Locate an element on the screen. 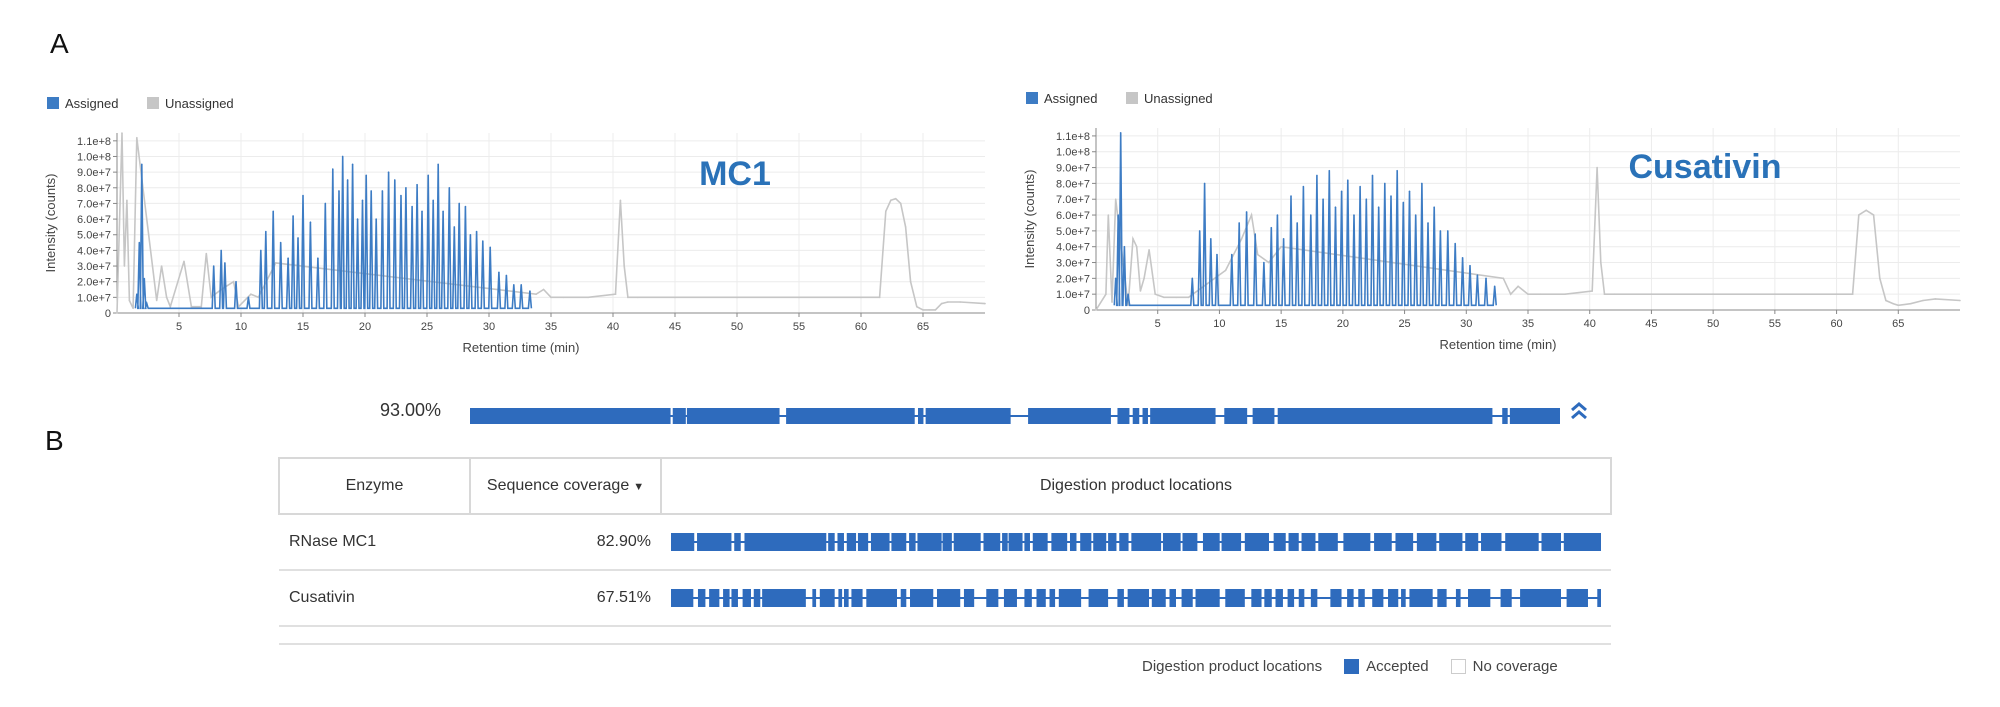 This screenshot has height=707, width=2000. table-row: RNase MC1 82.90% is located at coordinates (945, 542).